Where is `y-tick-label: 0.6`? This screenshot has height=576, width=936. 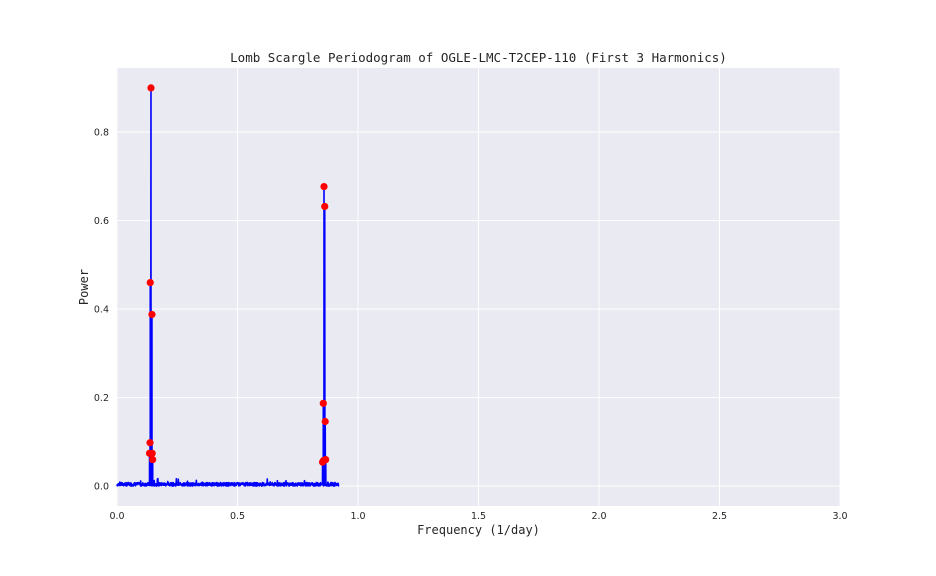
y-tick-label: 0.6 is located at coordinates (101, 221).